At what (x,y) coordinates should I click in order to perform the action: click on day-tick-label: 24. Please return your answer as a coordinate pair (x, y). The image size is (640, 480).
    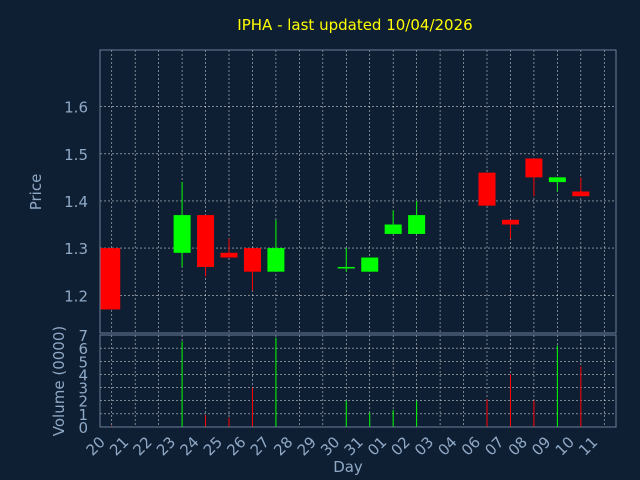
    Looking at the image, I should click on (189, 446).